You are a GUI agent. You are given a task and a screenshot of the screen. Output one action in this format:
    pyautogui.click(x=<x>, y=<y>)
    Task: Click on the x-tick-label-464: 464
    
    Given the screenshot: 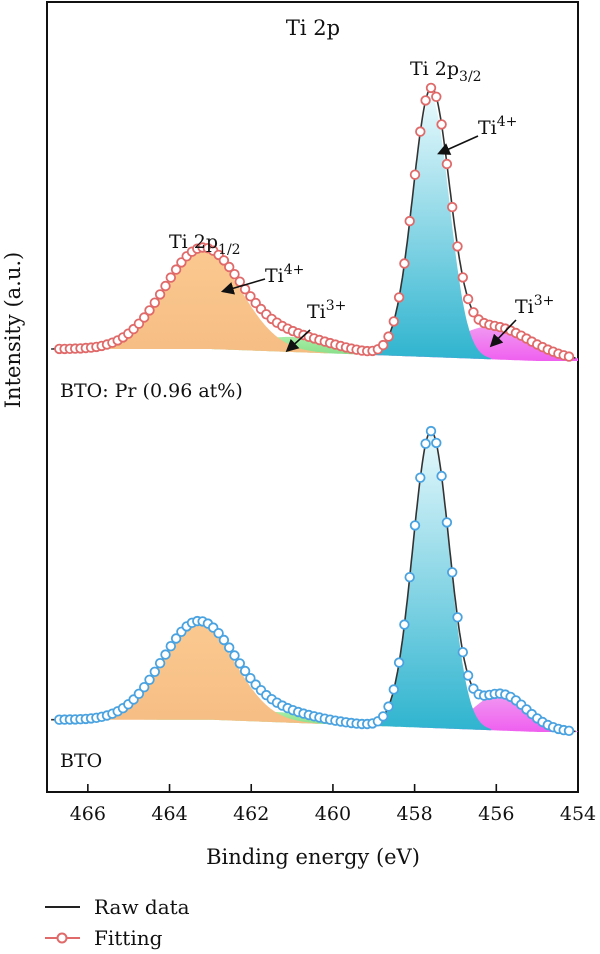 What is the action you would take?
    pyautogui.click(x=169, y=814)
    